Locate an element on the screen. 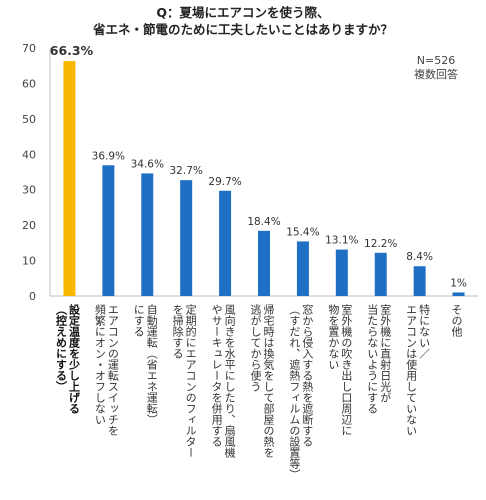 The height and width of the screenshot is (500, 486). category-label: 自動運転（省エネ運転） is located at coordinates (151, 364).